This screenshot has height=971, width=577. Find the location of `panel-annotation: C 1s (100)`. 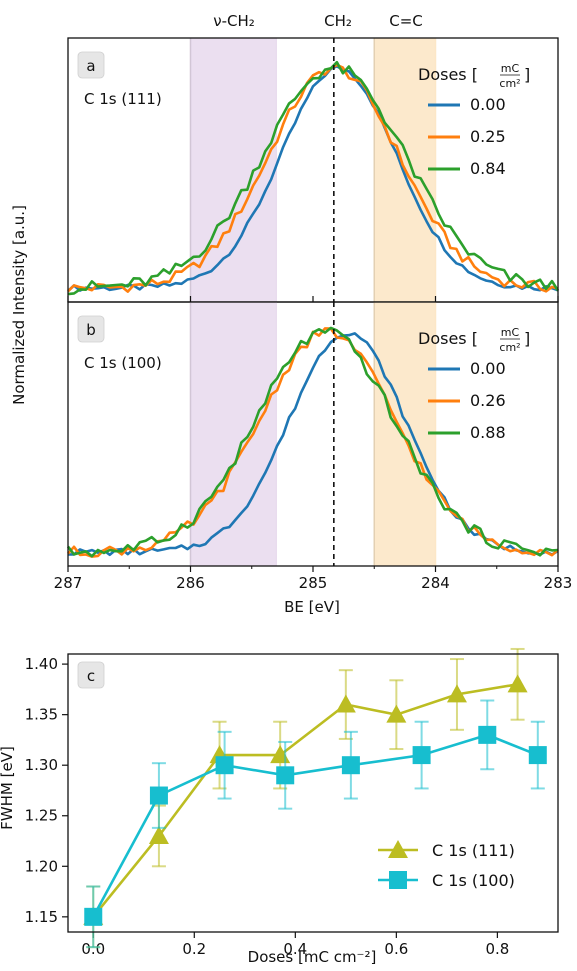

panel-annotation: C 1s (100) is located at coordinates (123, 363).